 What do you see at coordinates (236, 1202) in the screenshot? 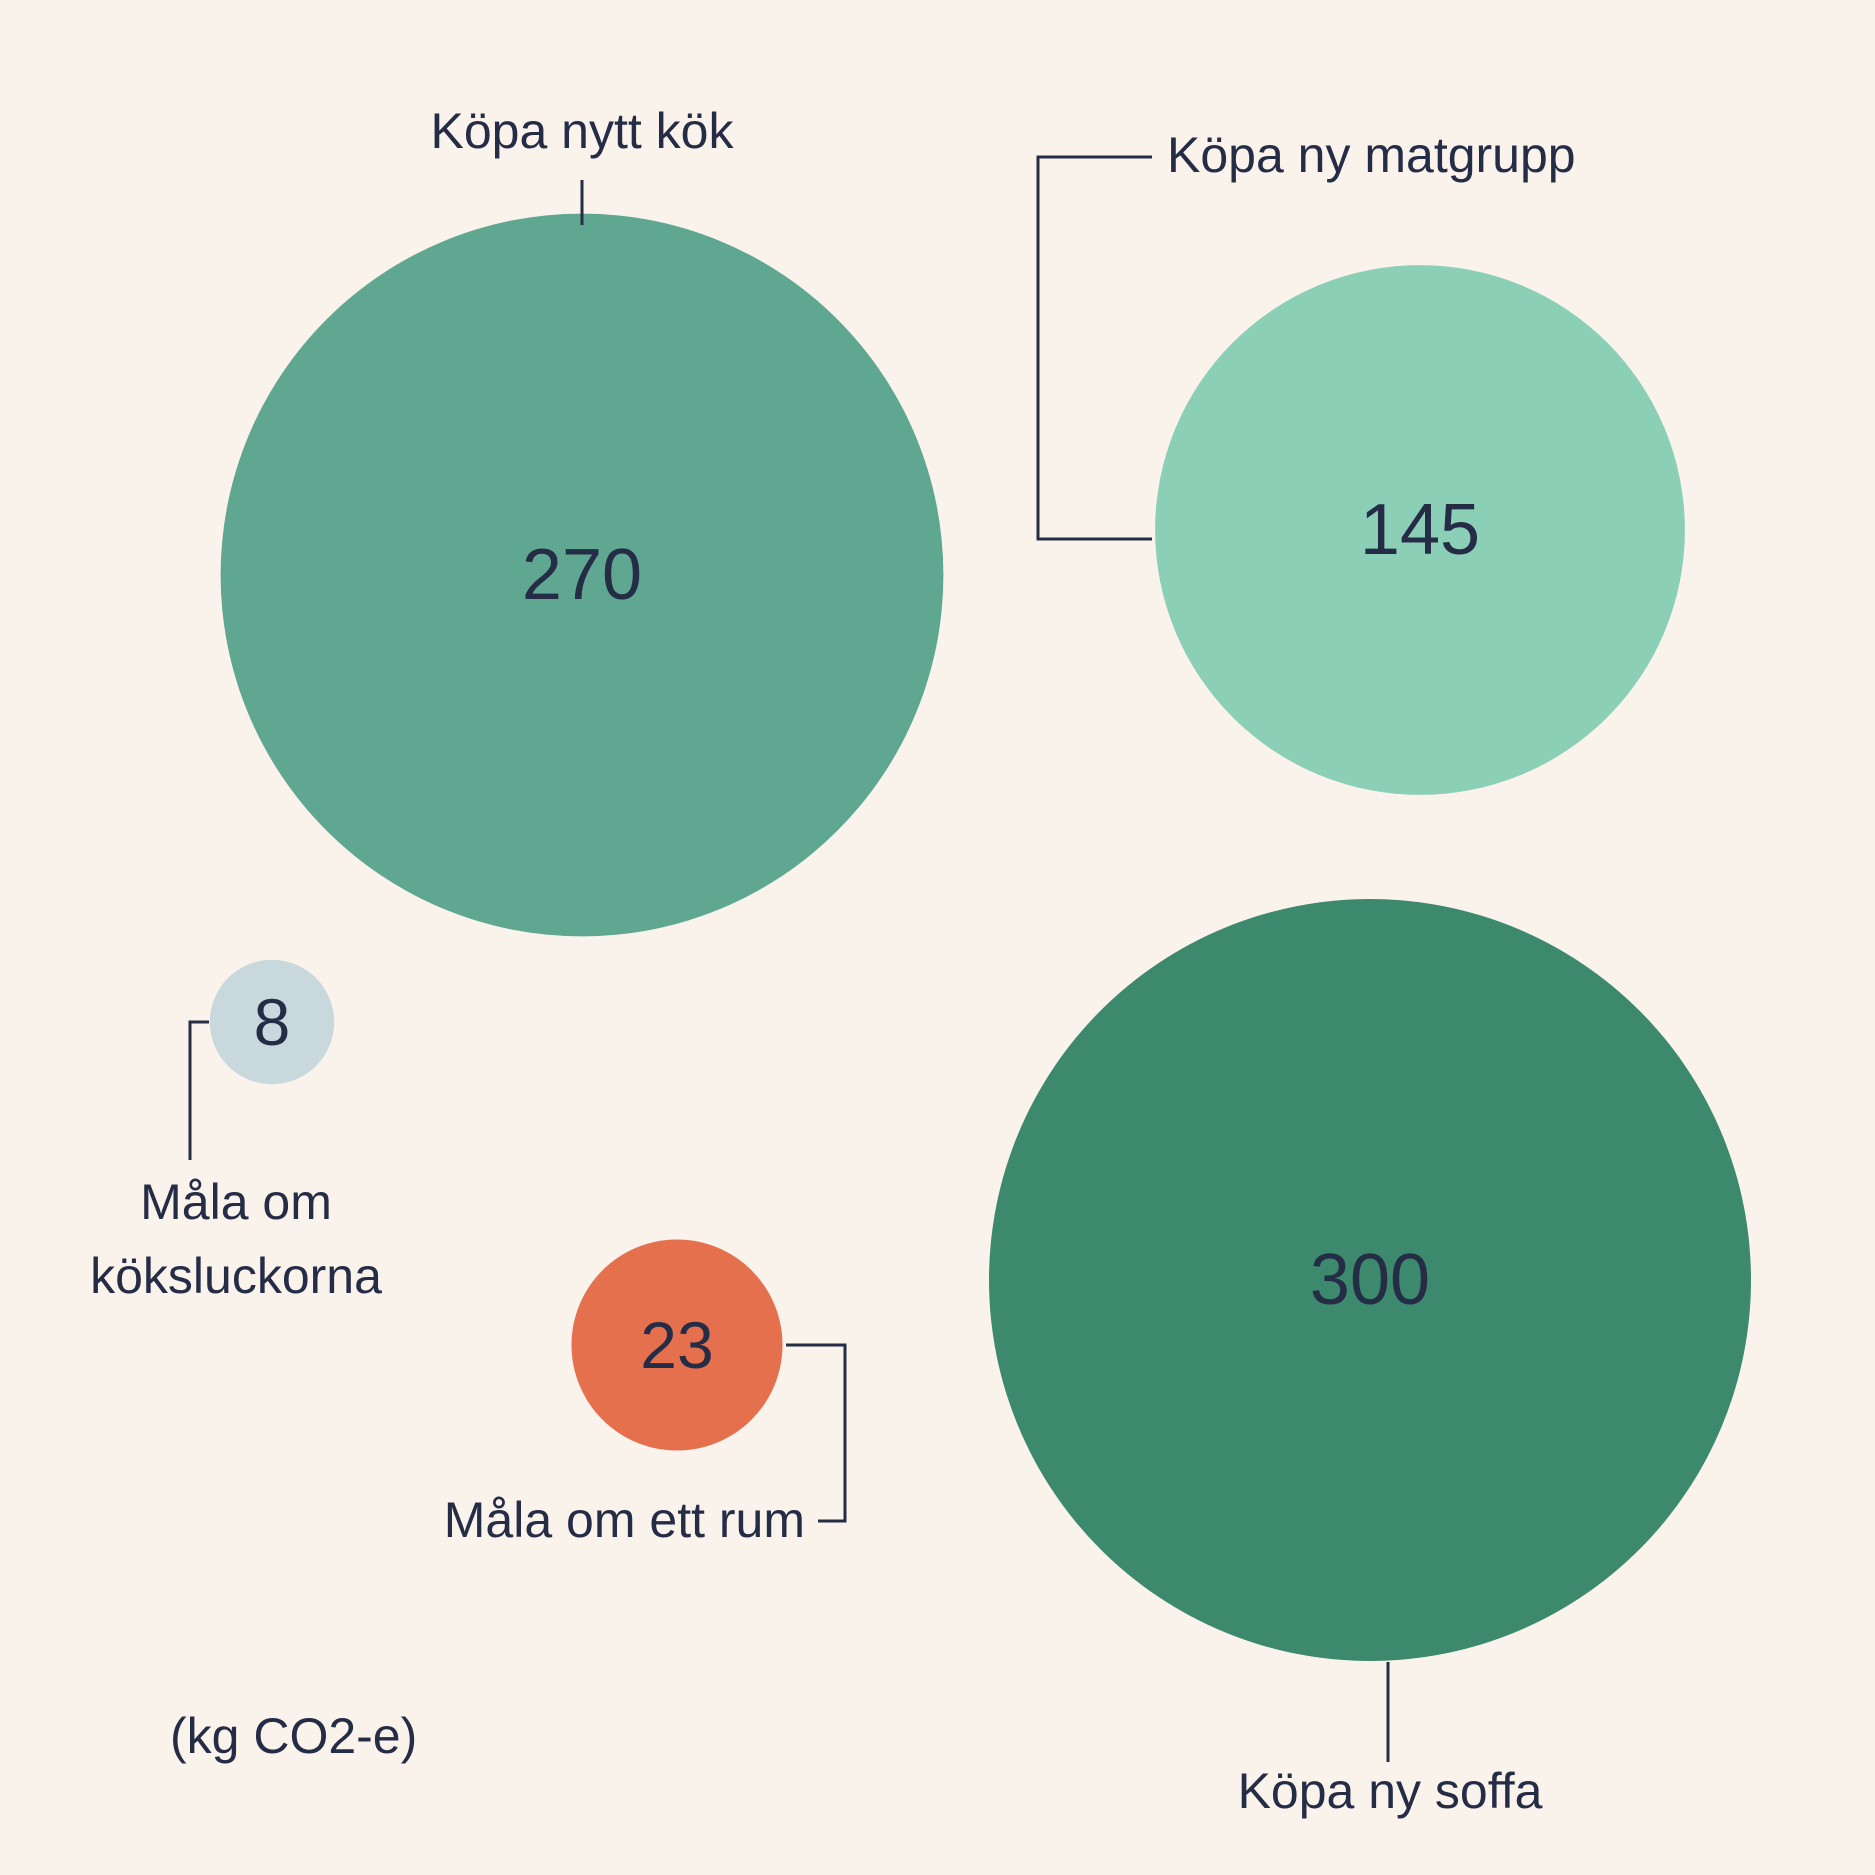
I see `bubble-category-label: Måla om` at bounding box center [236, 1202].